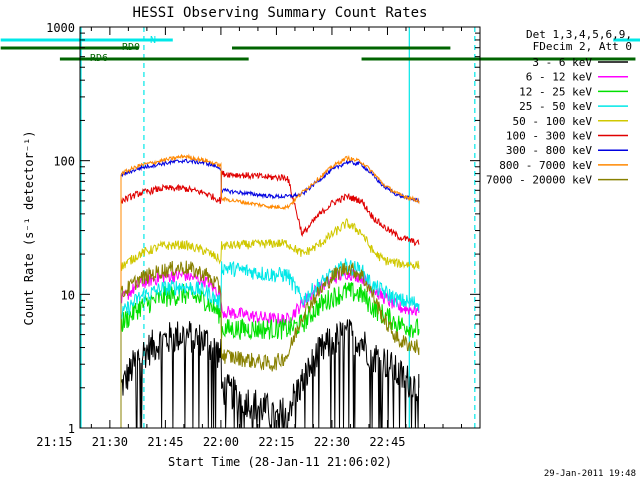  Describe the element at coordinates (64, 162) in the screenshot. I see `y-tick-label: 100` at that location.